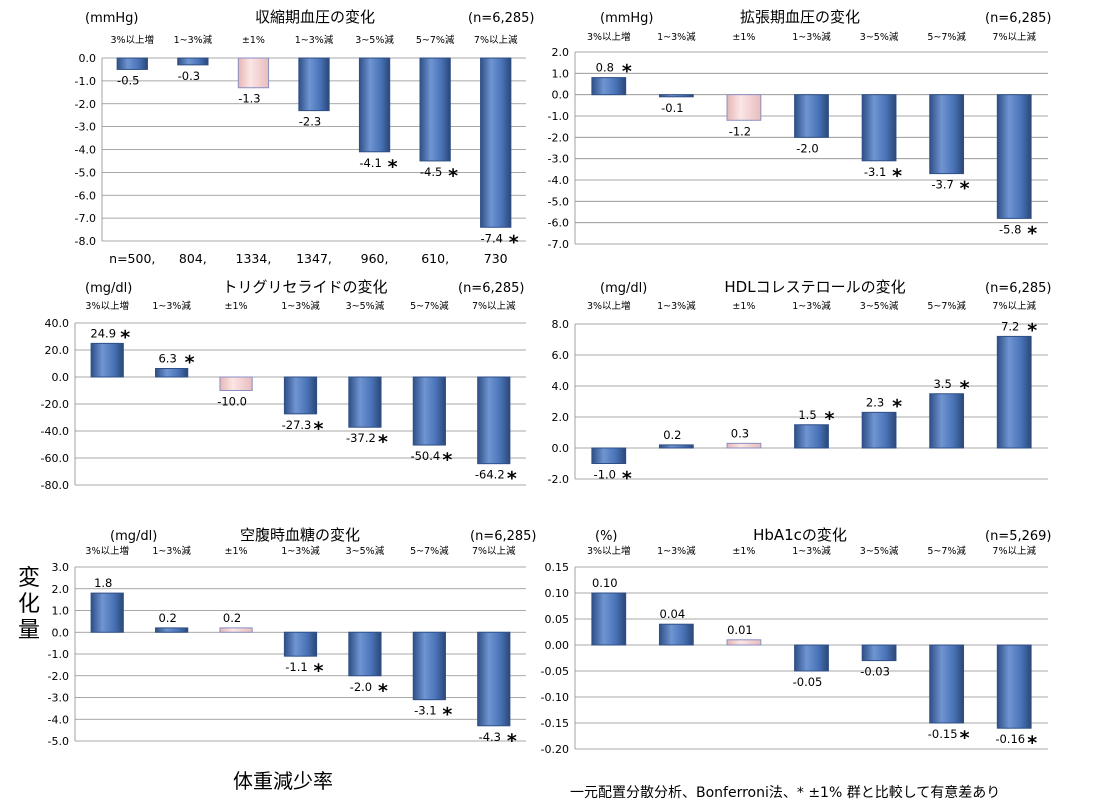  What do you see at coordinates (28, 604) in the screenshot?
I see `y-axis-side-label-char: 化` at bounding box center [28, 604].